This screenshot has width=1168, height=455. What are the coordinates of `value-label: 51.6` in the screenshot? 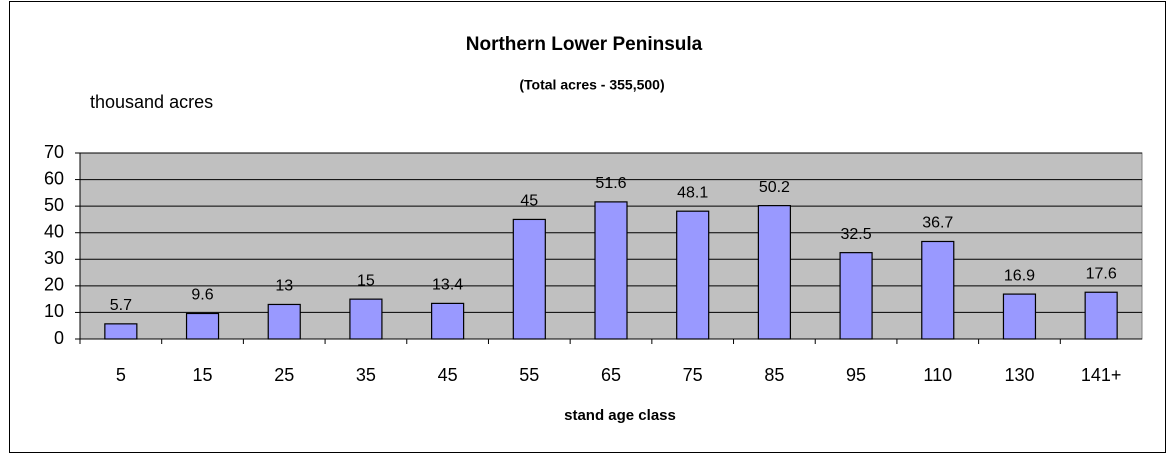 It's located at (610, 183).